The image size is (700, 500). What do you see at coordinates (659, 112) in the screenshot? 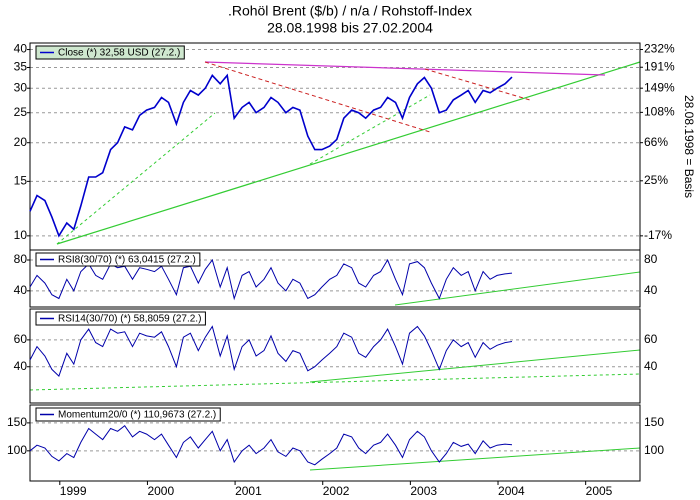
I see `y2-tick-label: 108%` at bounding box center [659, 112].